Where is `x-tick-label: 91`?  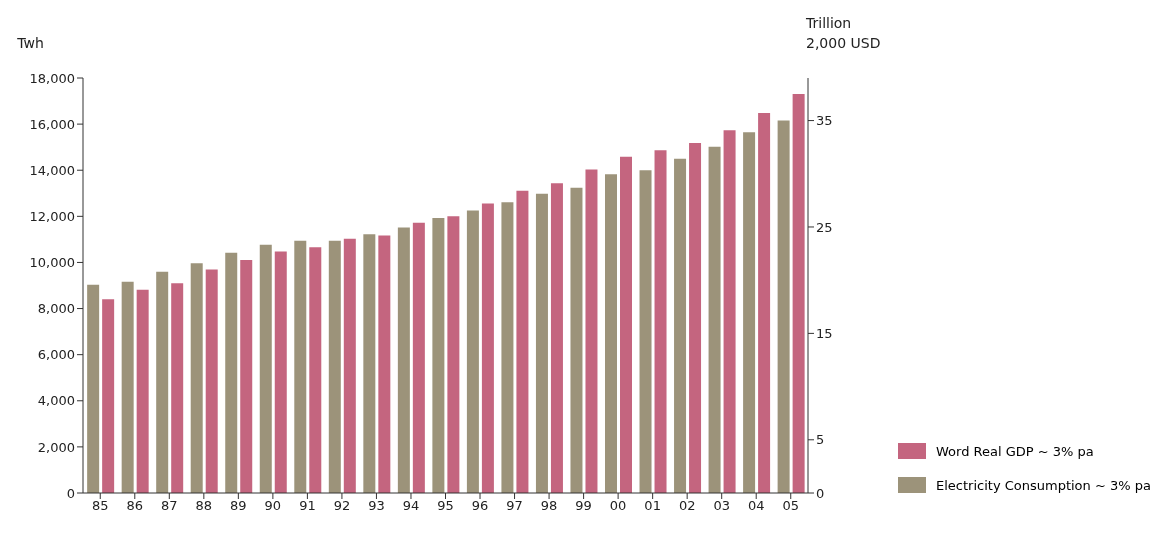
x-tick-label: 91 is located at coordinates (307, 506).